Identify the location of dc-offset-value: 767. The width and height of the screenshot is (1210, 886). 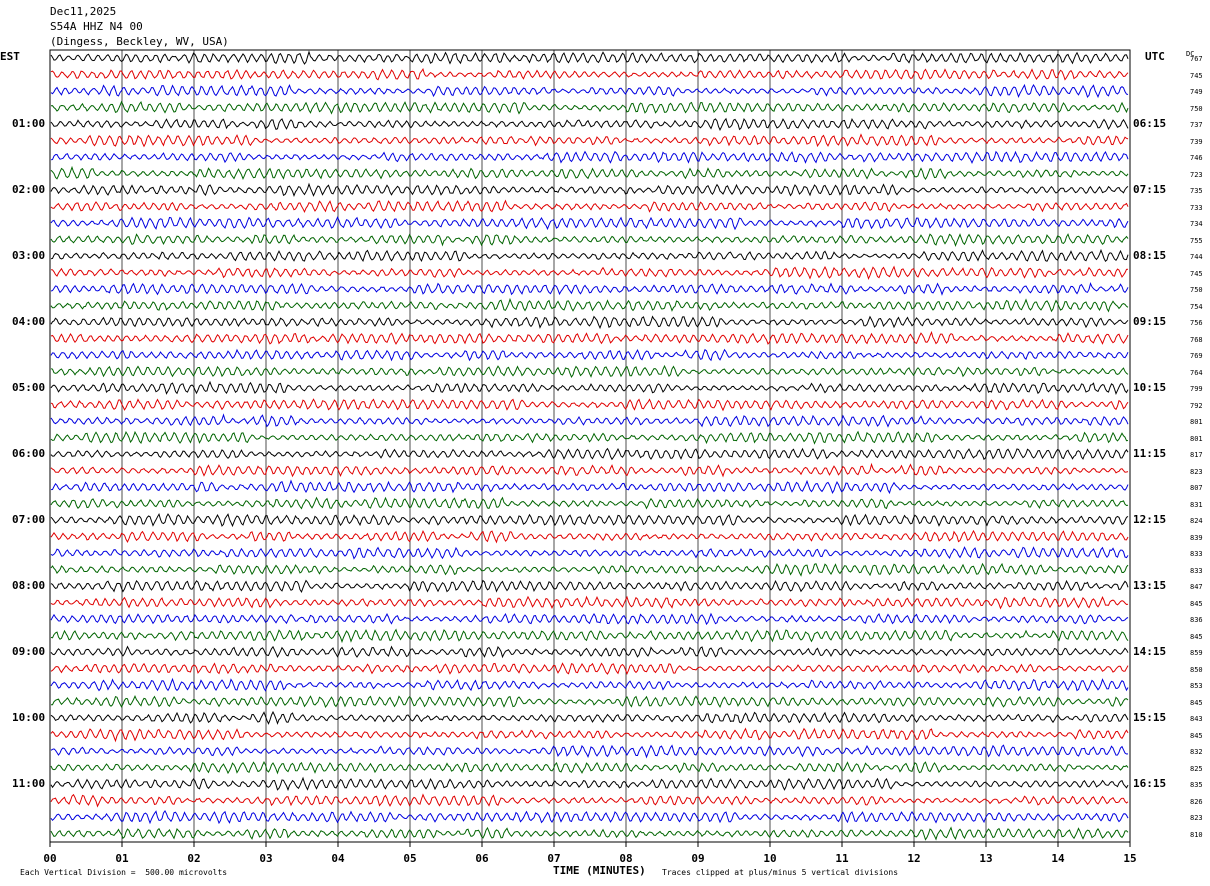
(1196, 59).